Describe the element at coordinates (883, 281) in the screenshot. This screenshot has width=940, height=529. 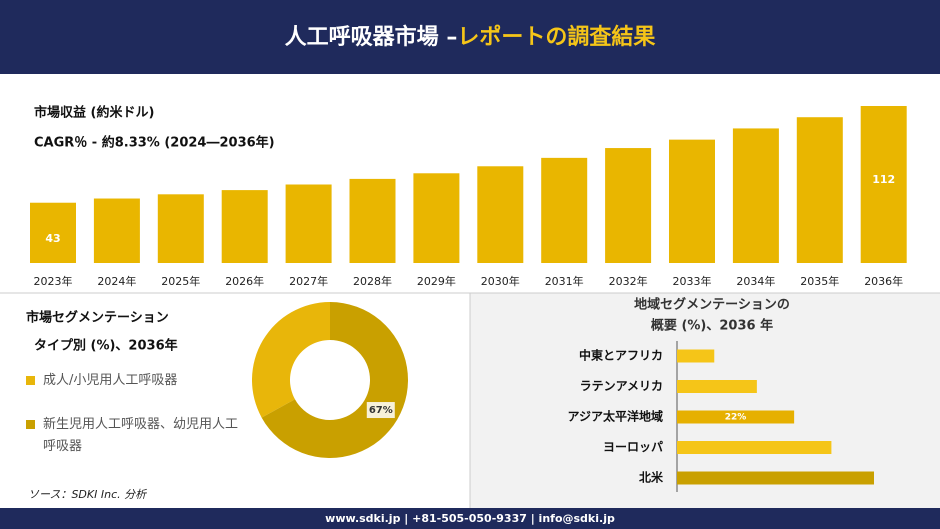
I see `x-tick-label: 2036年` at that location.